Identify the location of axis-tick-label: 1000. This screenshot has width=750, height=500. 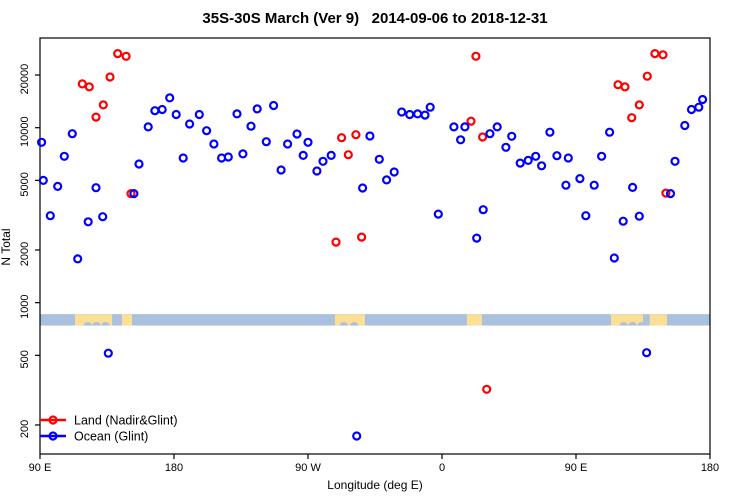
(25, 306).